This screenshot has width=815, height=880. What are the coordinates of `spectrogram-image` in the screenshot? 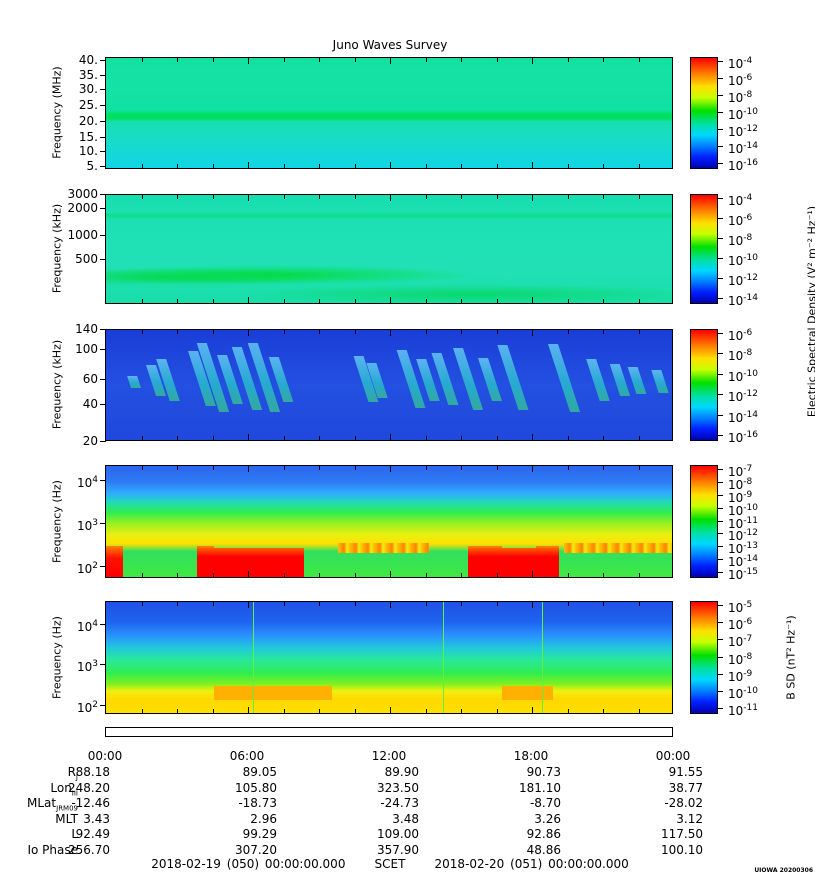 It's located at (389, 385).